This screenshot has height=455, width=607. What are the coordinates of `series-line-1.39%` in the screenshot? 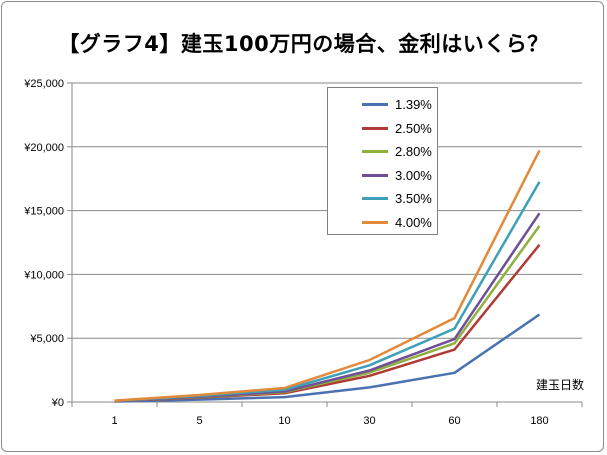 It's located at (327, 358).